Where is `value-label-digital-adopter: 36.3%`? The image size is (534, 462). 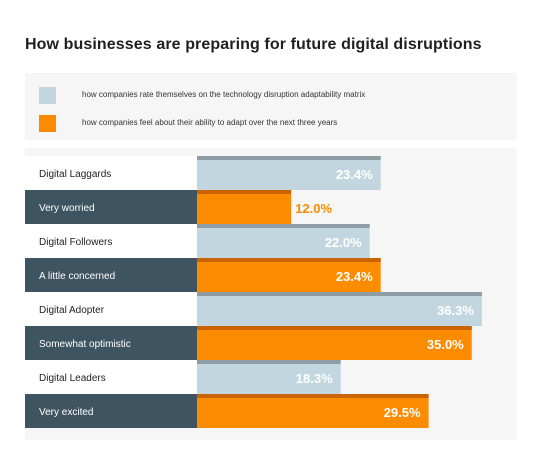 value-label-digital-adopter: 36.3% is located at coordinates (455, 310).